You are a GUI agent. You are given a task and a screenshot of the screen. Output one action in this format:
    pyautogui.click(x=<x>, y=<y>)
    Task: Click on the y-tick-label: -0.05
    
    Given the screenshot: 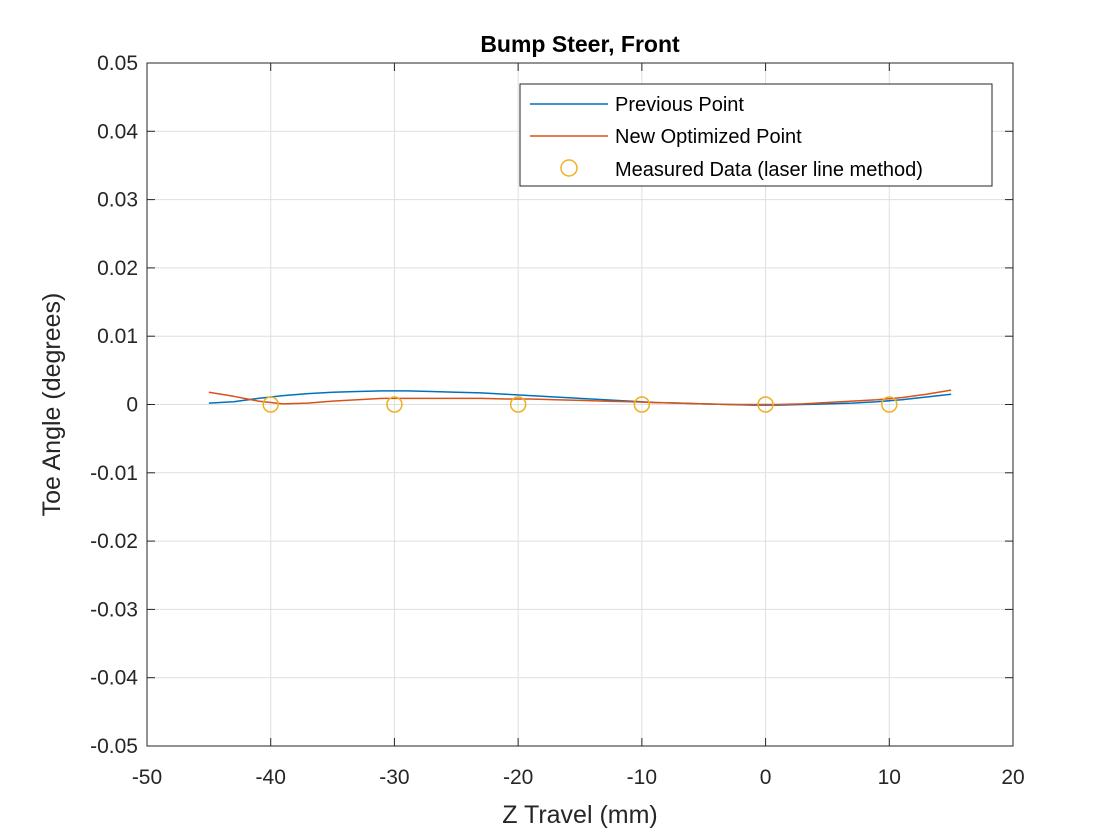 What is the action you would take?
    pyautogui.click(x=114, y=746)
    